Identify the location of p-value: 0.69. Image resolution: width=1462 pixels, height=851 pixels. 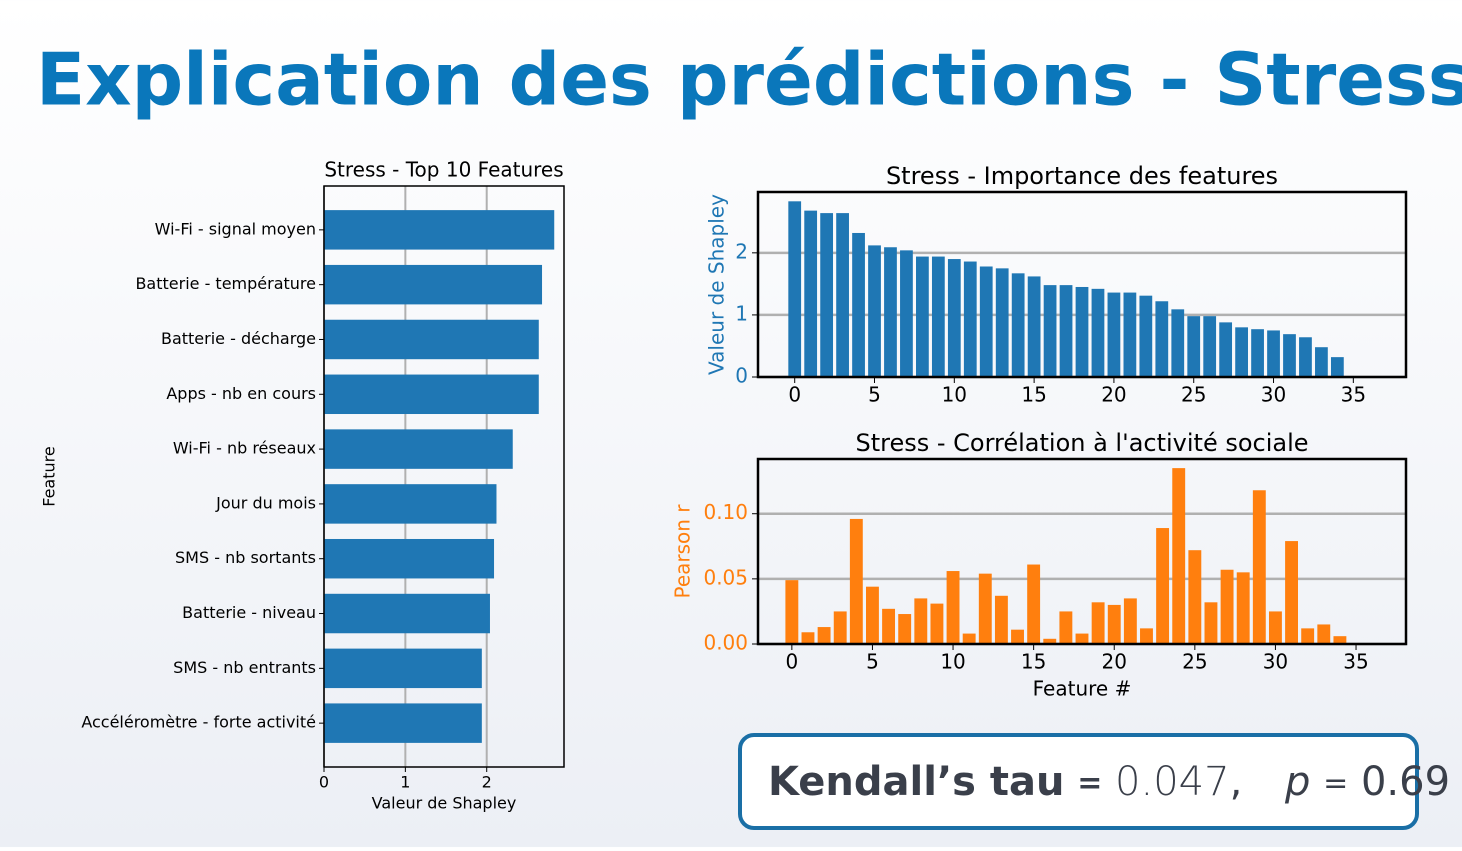
(1405, 782).